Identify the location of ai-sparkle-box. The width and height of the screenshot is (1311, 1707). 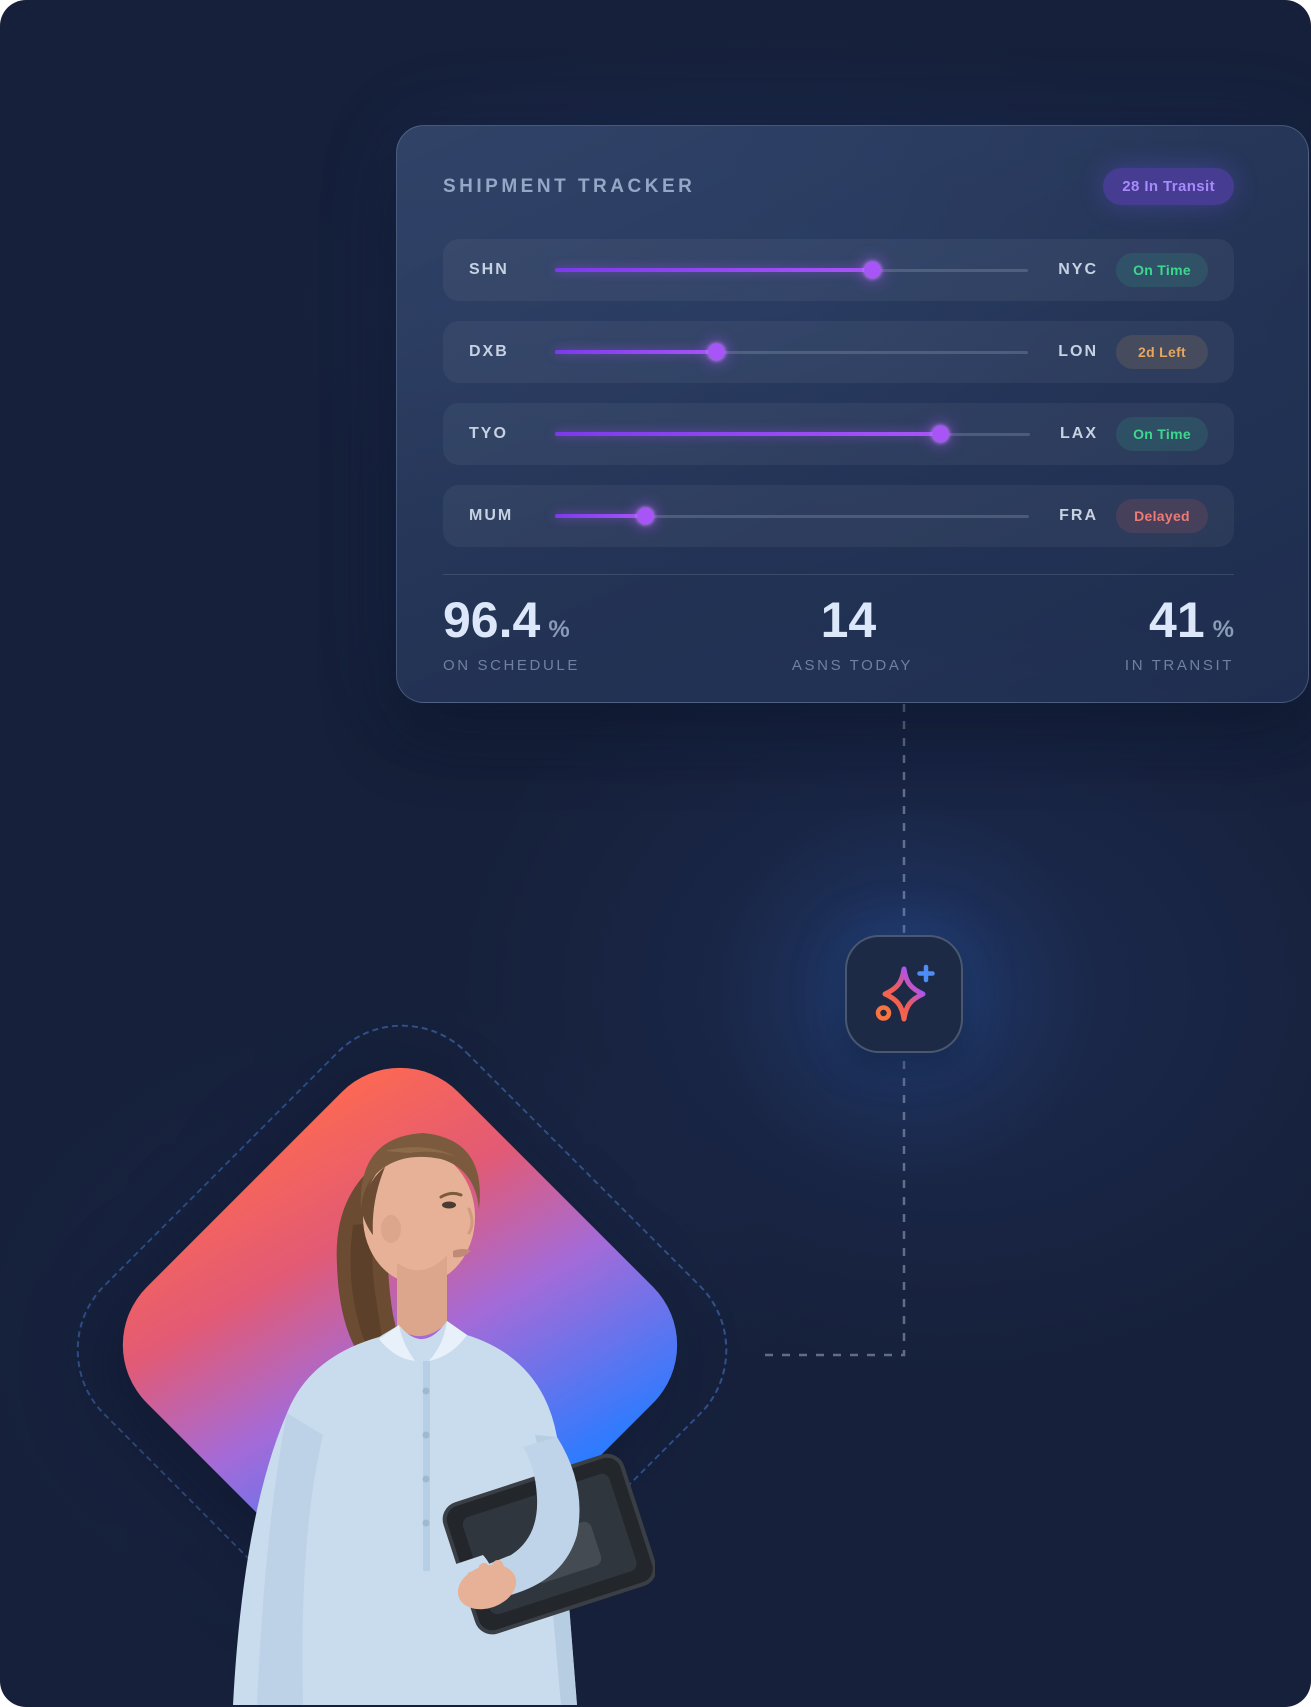
(904, 994).